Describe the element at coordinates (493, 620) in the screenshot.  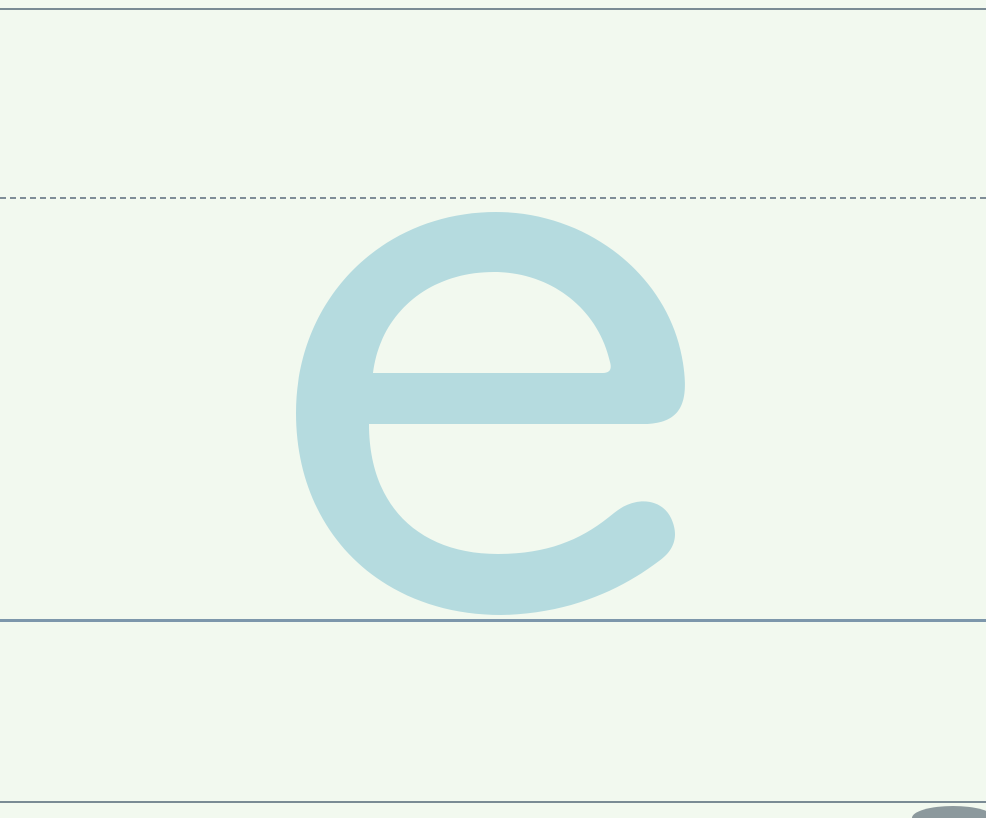
I see `baseline` at that location.